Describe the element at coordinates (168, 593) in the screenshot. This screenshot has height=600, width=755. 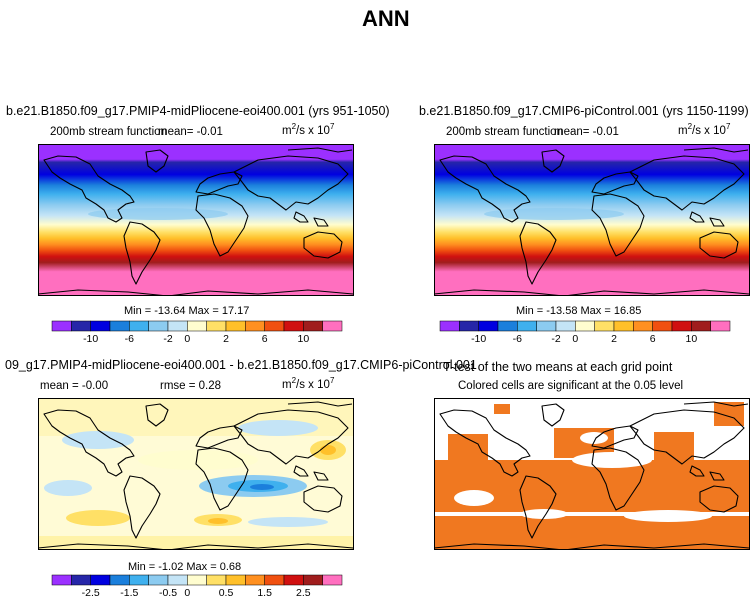
I see `colorbar-tick-label: -0.5` at that location.